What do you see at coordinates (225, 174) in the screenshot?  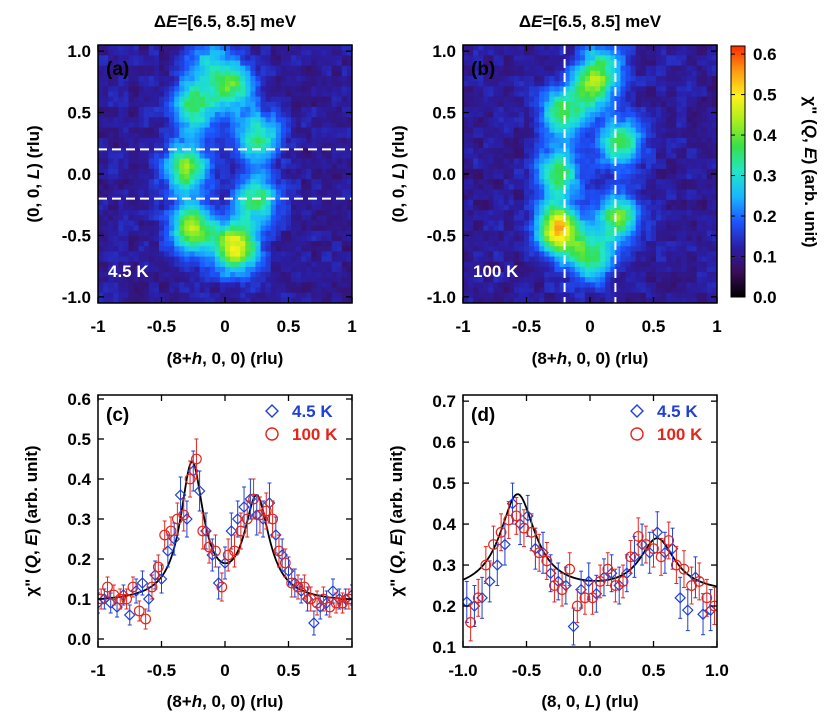 I see `panel-a-cut-lines` at bounding box center [225, 174].